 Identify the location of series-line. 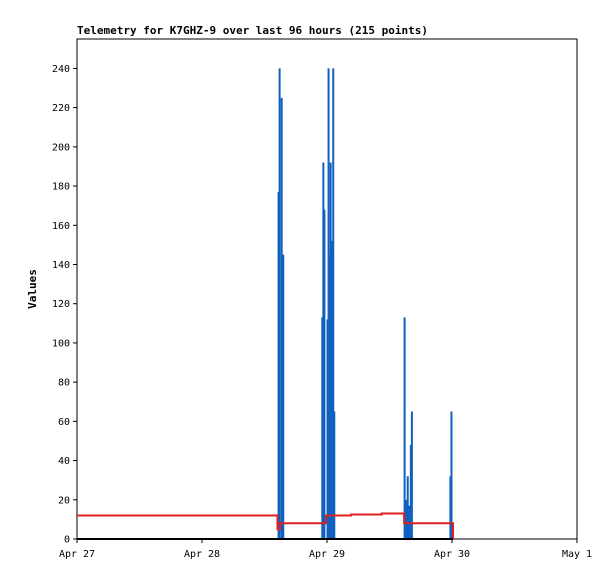
(265, 525).